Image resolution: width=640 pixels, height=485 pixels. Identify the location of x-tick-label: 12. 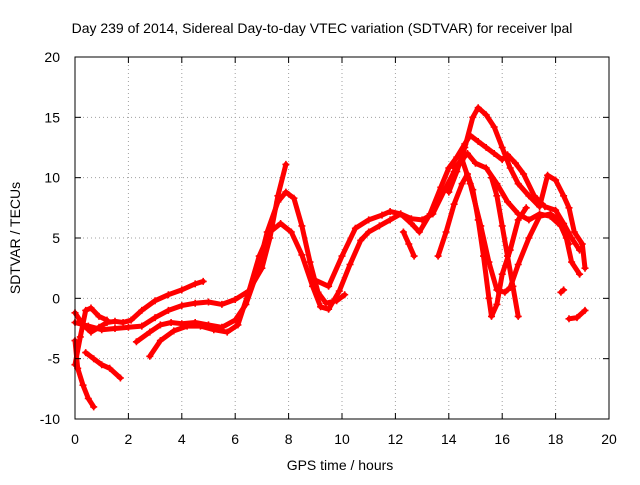
(396, 439).